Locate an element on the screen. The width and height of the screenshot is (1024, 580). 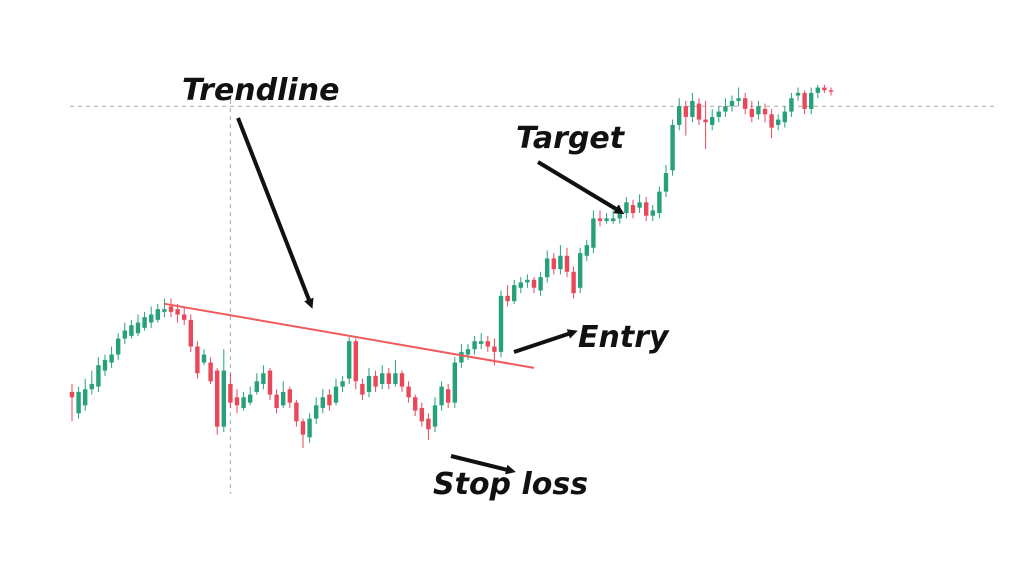
entry-arrow is located at coordinates (545, 341).